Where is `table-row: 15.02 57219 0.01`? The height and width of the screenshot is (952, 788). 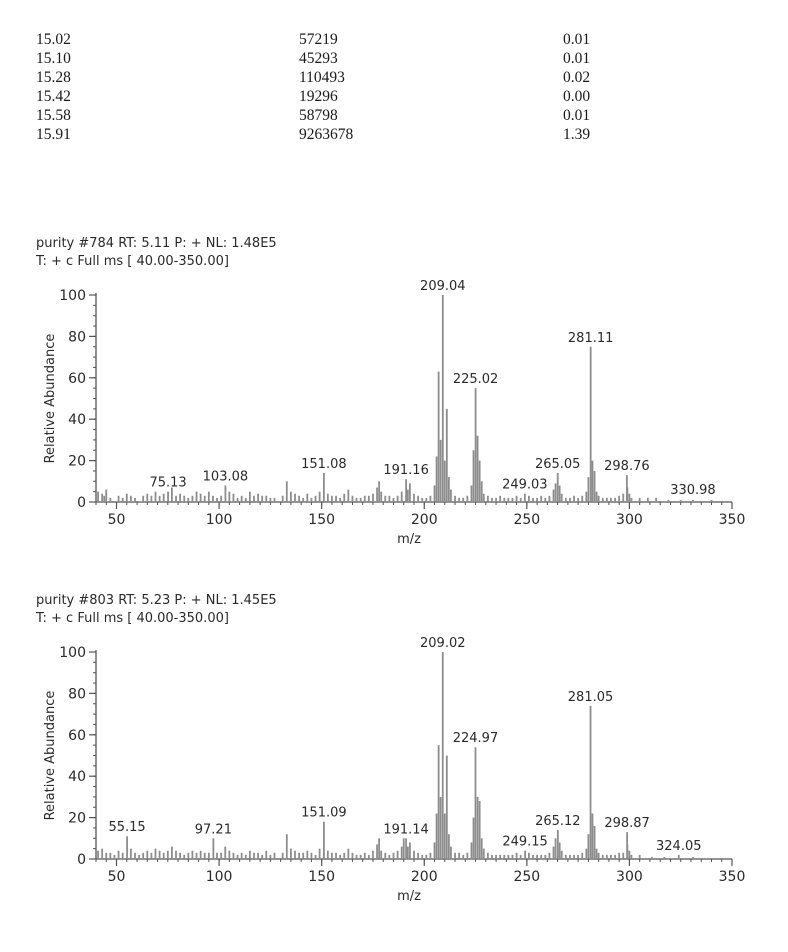 table-row: 15.02 57219 0.01 is located at coordinates (336, 39).